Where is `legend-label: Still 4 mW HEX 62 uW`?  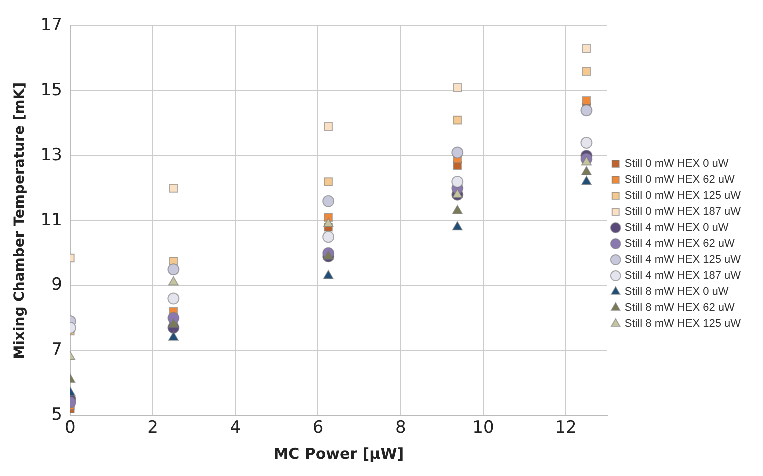 legend-label: Still 4 mW HEX 62 uW is located at coordinates (680, 244).